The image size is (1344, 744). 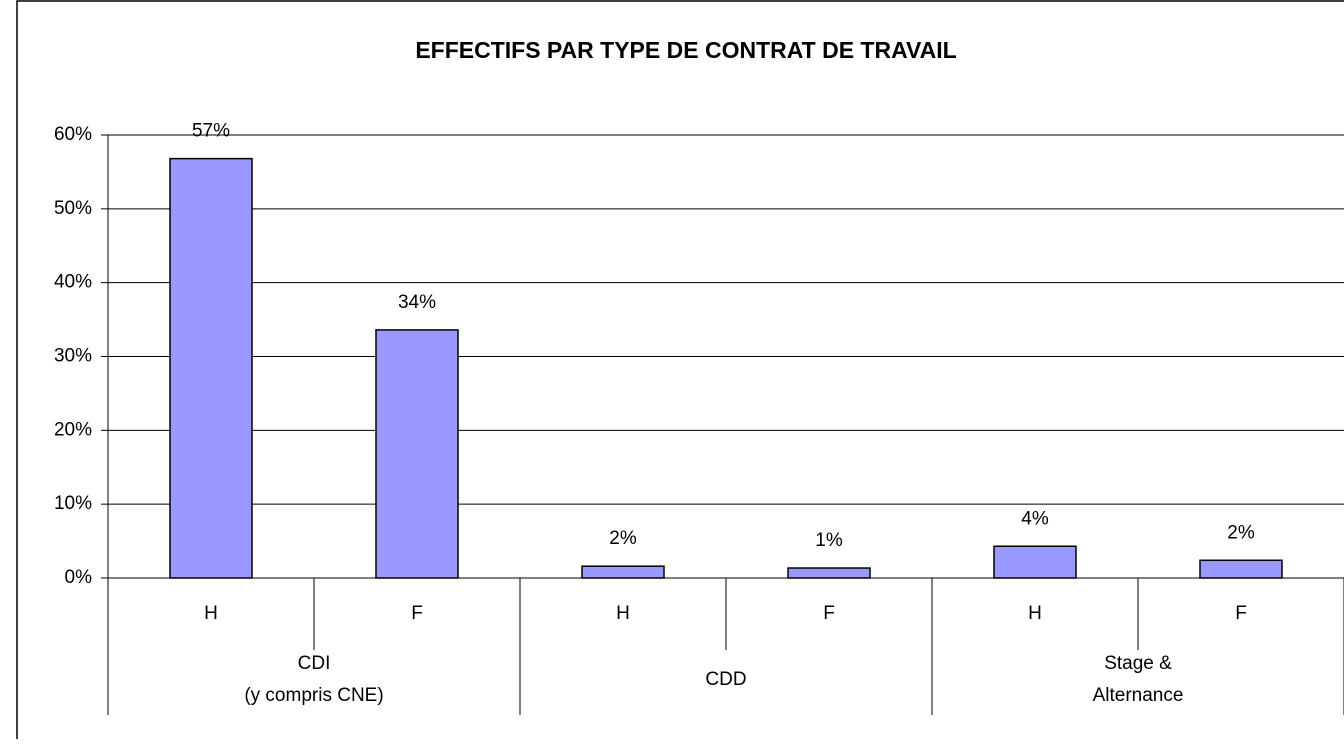 What do you see at coordinates (685, 50) in the screenshot?
I see `chart-title: EFFECTIFS PAR TYPE DE CONTRAT DE TRAVAIL` at bounding box center [685, 50].